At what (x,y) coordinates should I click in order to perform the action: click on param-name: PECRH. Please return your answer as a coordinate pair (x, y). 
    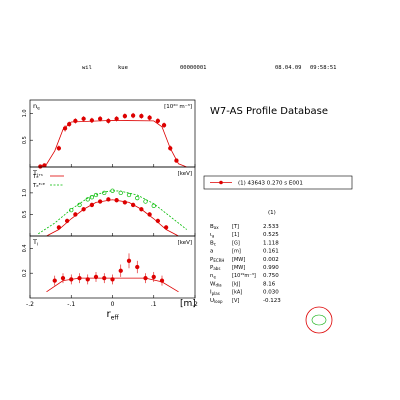
    Looking at the image, I should click on (217, 260).